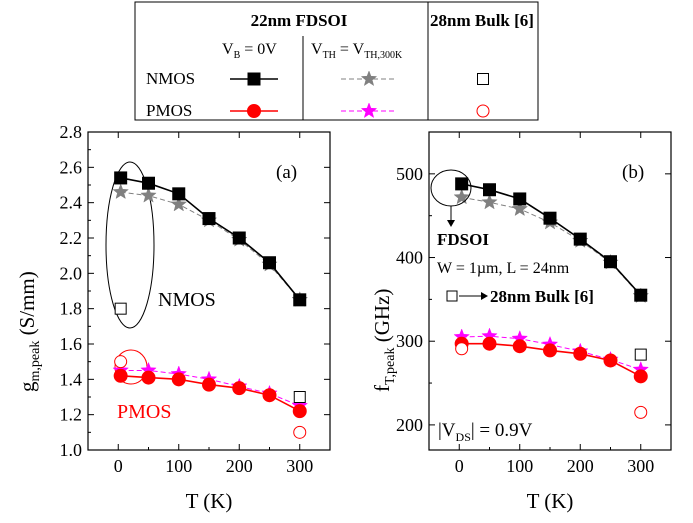 This screenshot has height=523, width=693. I want to click on legend-pmos-vth-marker, so click(369, 110).